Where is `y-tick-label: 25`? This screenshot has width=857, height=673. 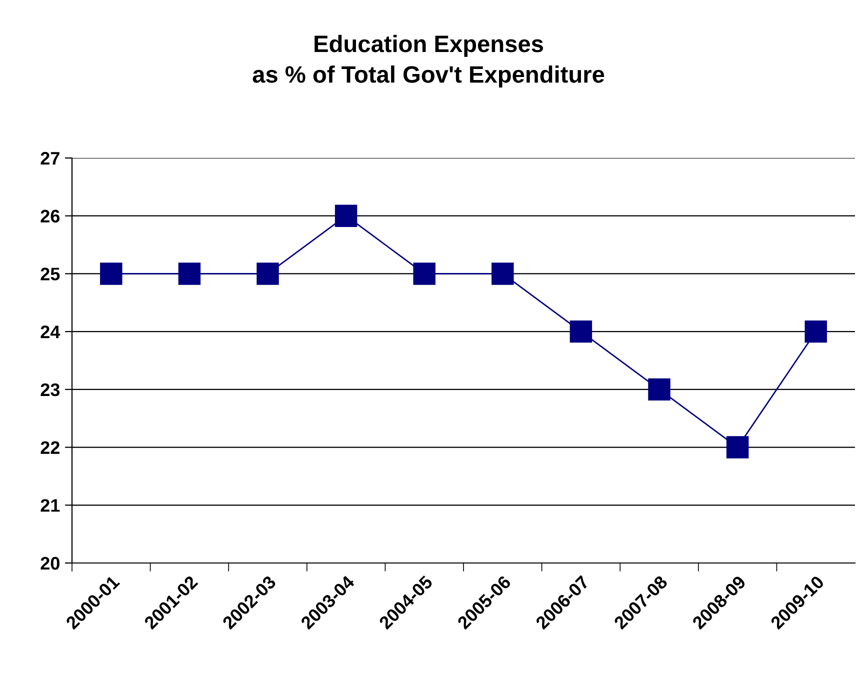 y-tick-label: 25 is located at coordinates (50, 274).